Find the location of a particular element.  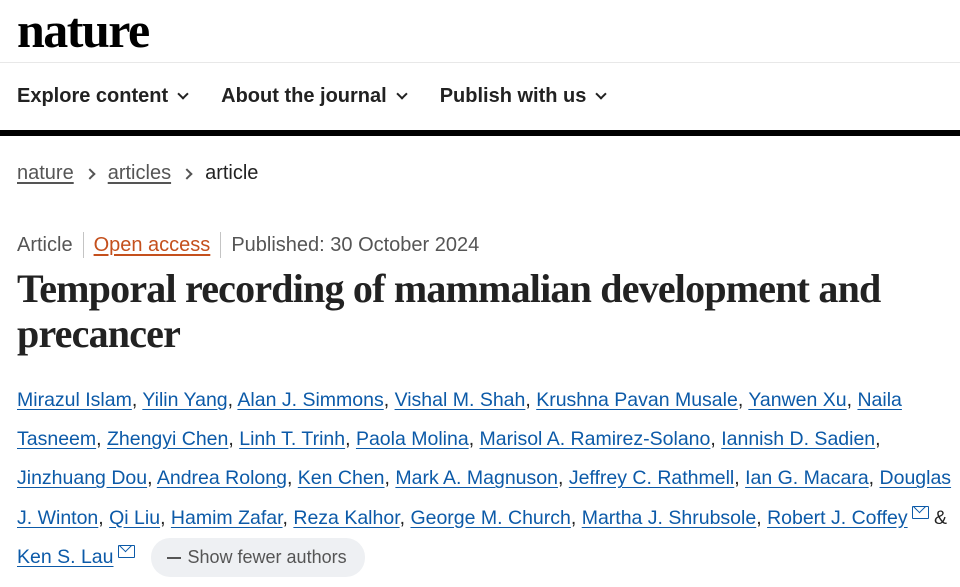

author-link: Linh T. Trinh is located at coordinates (292, 439).